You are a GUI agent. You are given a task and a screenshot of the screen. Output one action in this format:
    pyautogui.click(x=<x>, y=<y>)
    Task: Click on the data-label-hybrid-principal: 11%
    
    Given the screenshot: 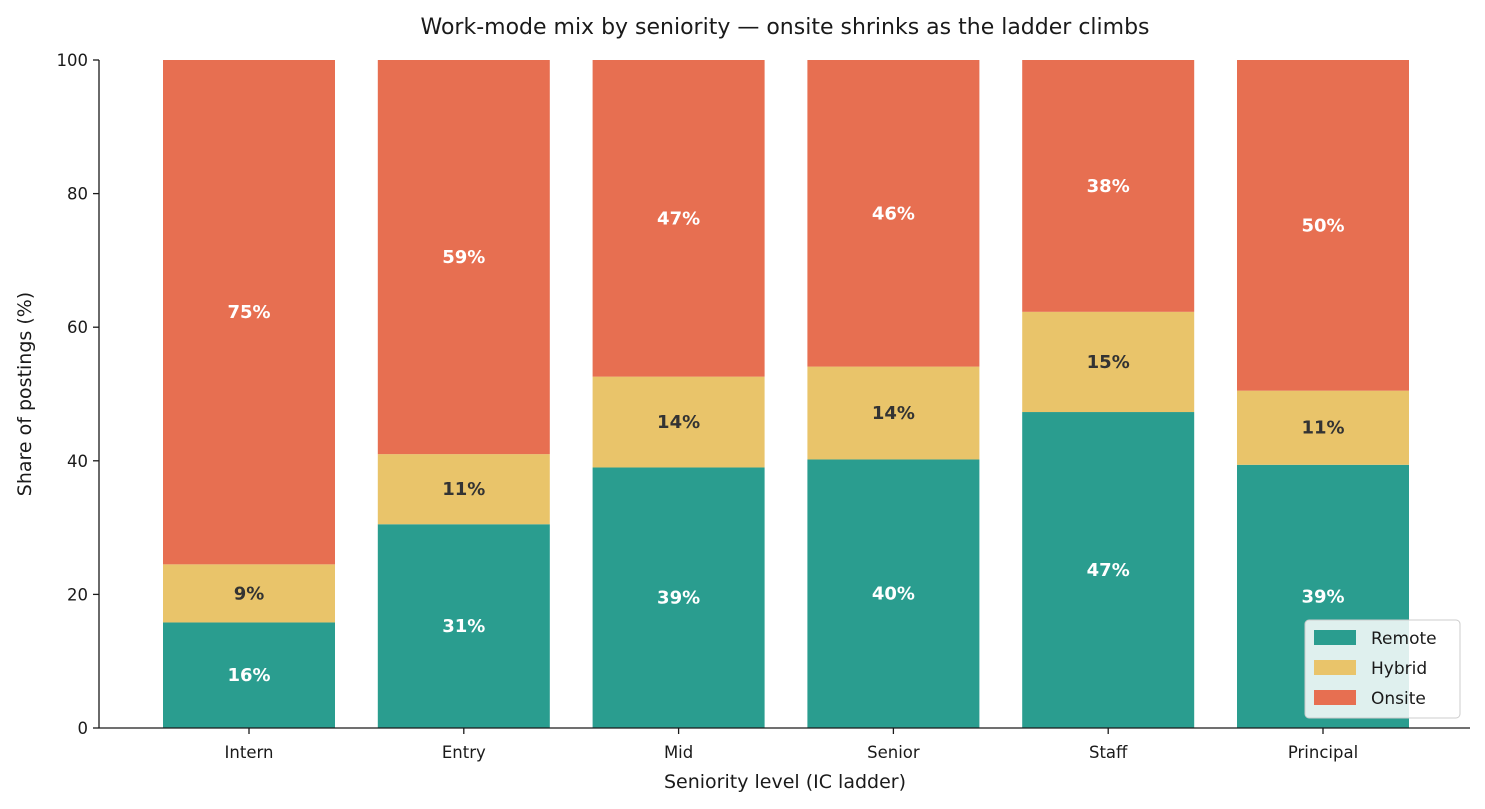 What is the action you would take?
    pyautogui.click(x=1322, y=428)
    